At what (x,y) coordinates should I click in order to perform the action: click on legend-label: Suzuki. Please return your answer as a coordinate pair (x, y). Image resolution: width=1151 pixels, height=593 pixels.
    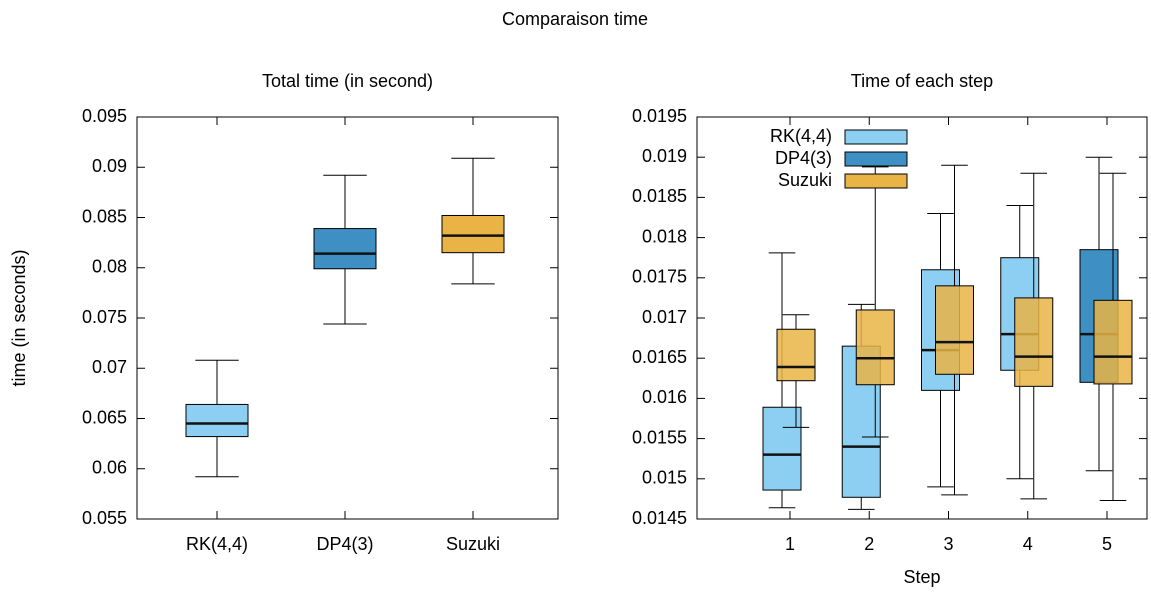
    Looking at the image, I should click on (805, 180).